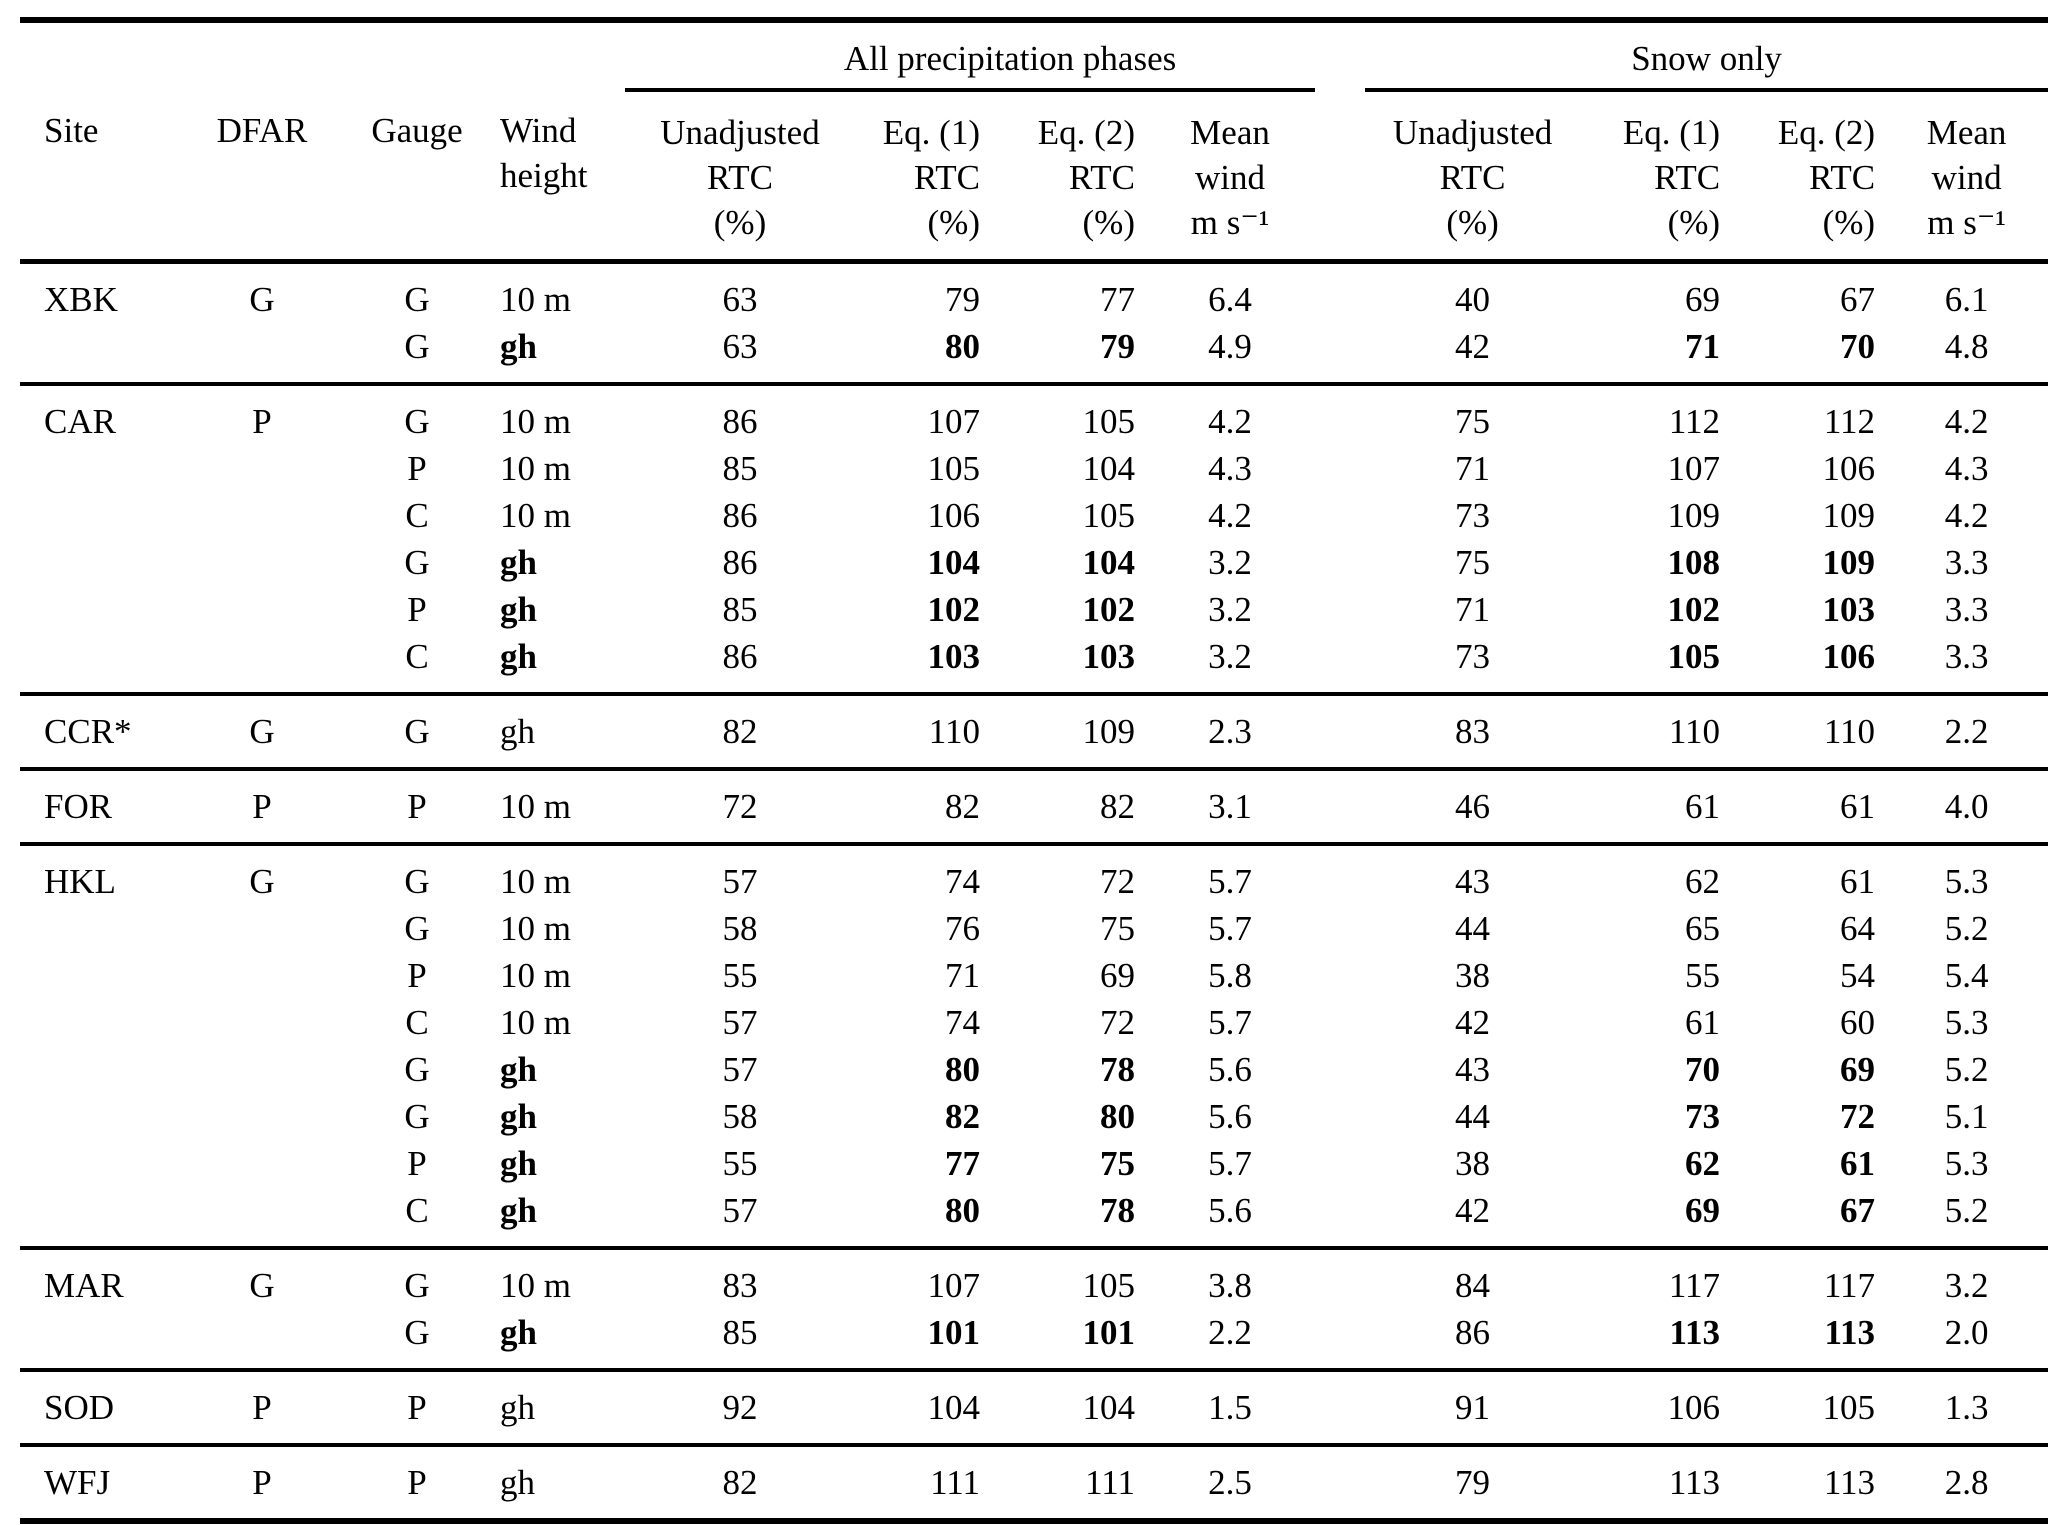  What do you see at coordinates (1842, 177) in the screenshot?
I see `header-line: RTC` at bounding box center [1842, 177].